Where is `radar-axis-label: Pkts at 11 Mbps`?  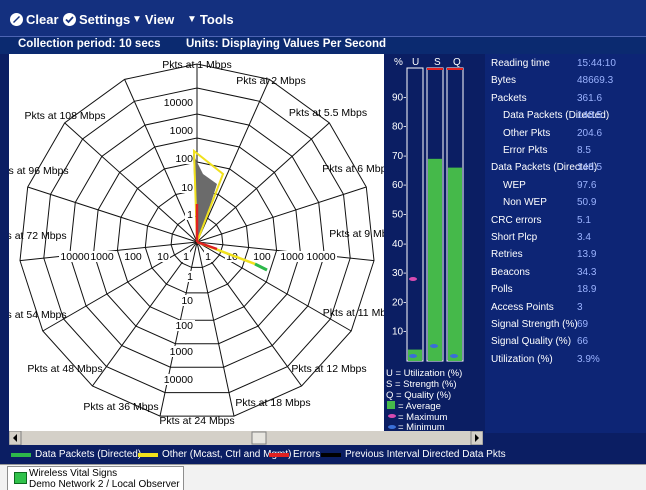 radar-axis-label: Pkts at 11 Mbps is located at coordinates (353, 313).